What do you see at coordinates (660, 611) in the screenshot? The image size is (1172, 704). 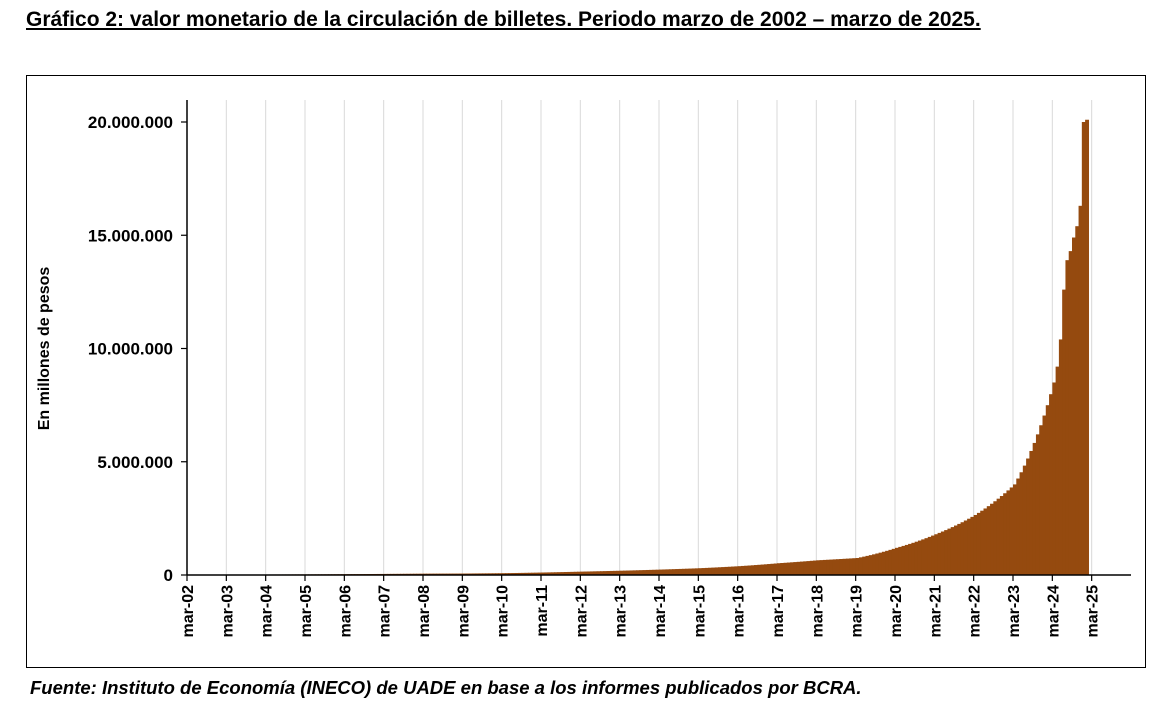 I see `x-tick-label: mar-14` at bounding box center [660, 611].